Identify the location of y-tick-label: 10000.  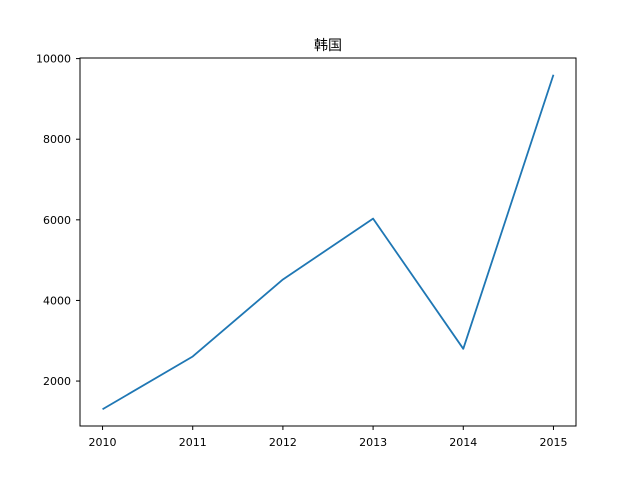
(53, 59).